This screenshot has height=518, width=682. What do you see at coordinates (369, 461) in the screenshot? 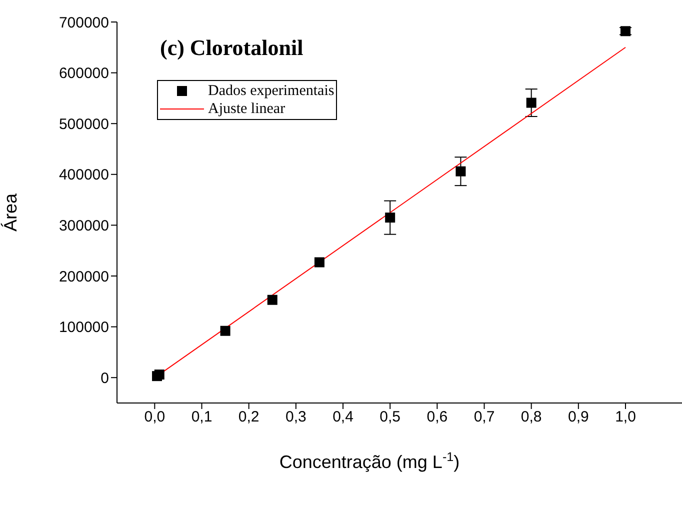
I see `x-axis-title: Concentração (mg L$^{-1}$)` at bounding box center [369, 461].